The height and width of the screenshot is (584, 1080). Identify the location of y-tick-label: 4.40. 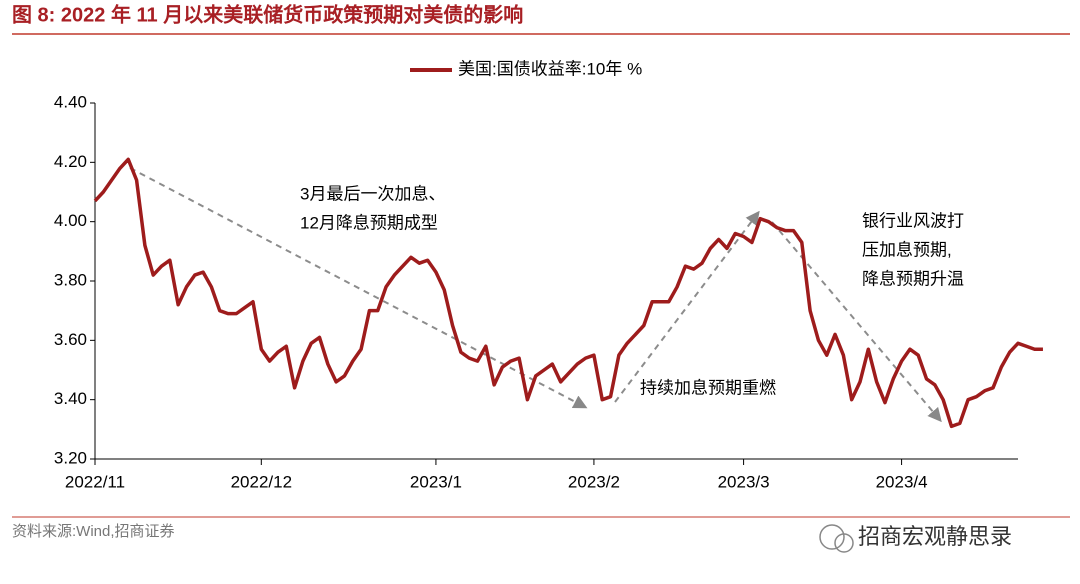
(70, 101).